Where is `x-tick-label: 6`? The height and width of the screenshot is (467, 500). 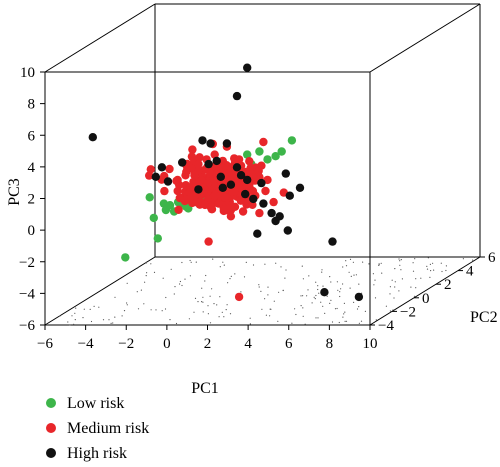 x-tick-label: 6 is located at coordinates (289, 344).